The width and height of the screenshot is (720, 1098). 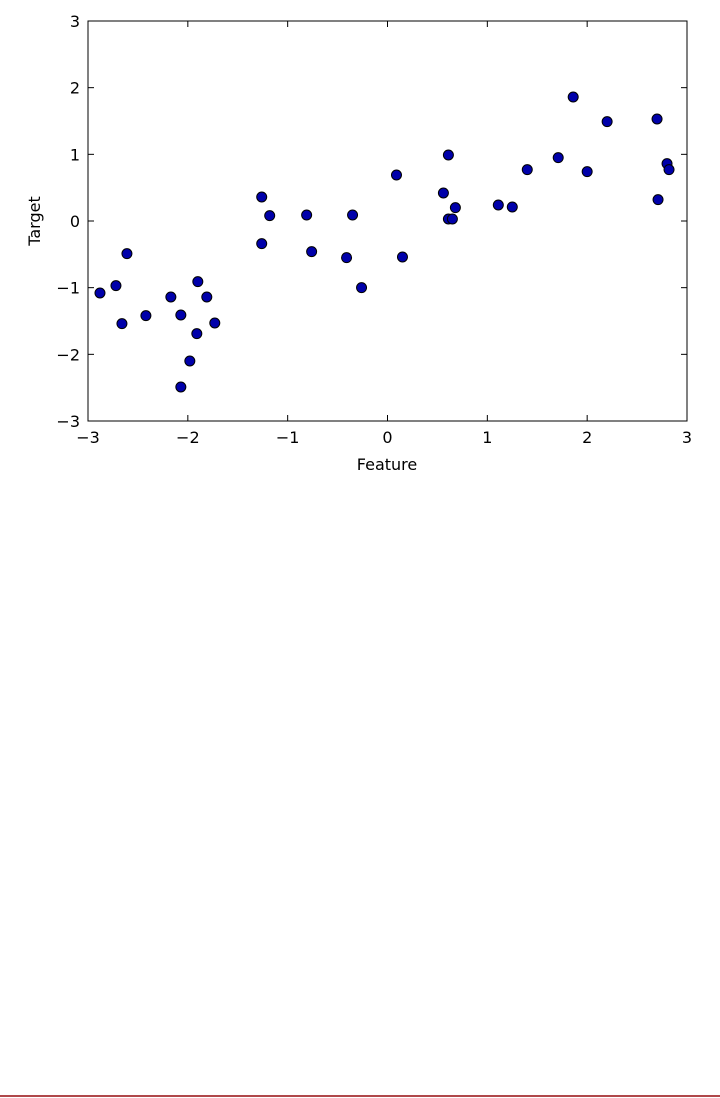 I want to click on y-tick-label: 1, so click(x=75, y=154).